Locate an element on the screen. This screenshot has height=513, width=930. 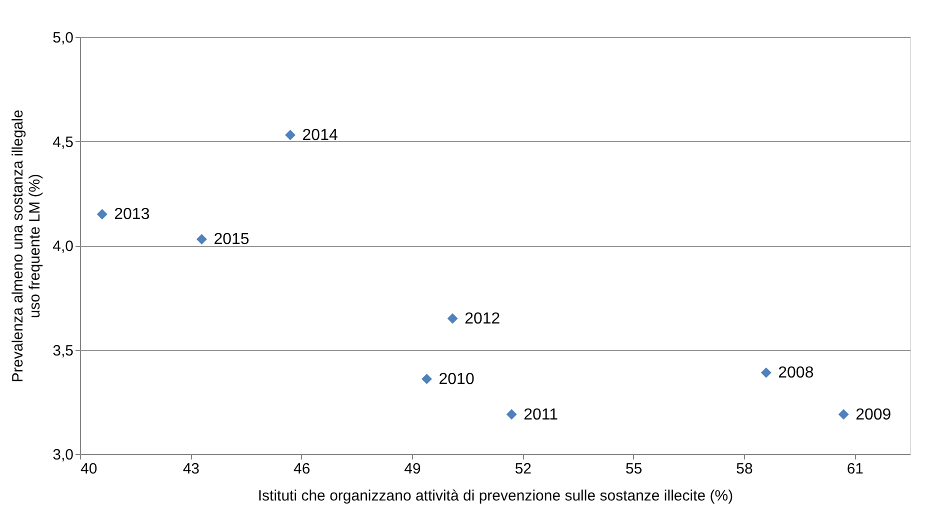
y-tick-label: 4,5 is located at coordinates (63, 142).